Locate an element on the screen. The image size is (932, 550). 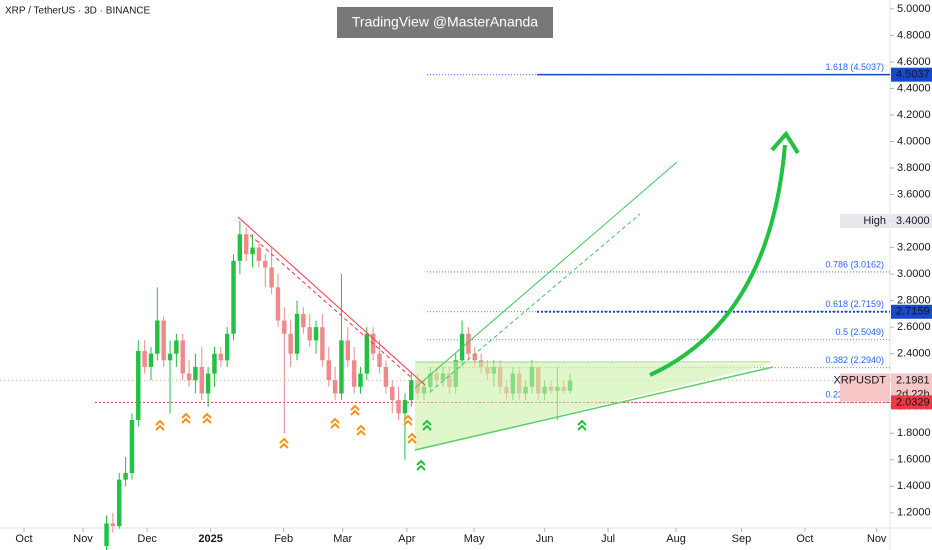
green-markers is located at coordinates (501, 445).